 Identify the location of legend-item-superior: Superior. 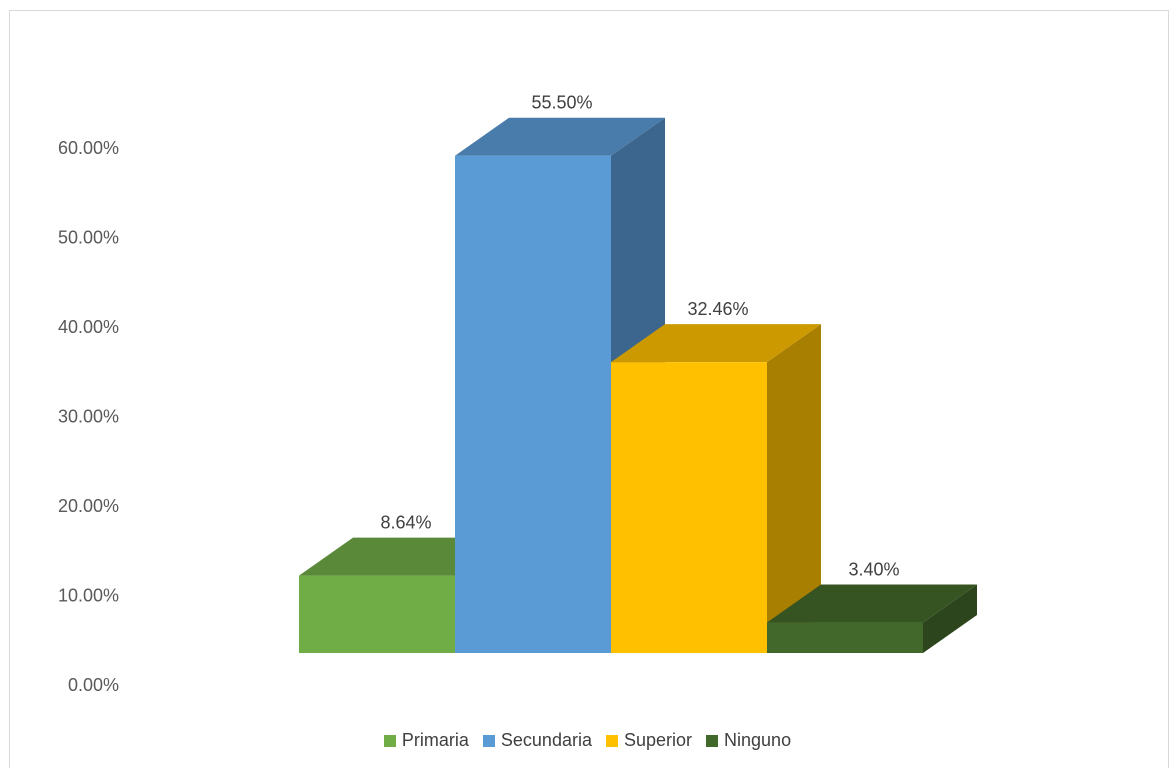
(649, 740).